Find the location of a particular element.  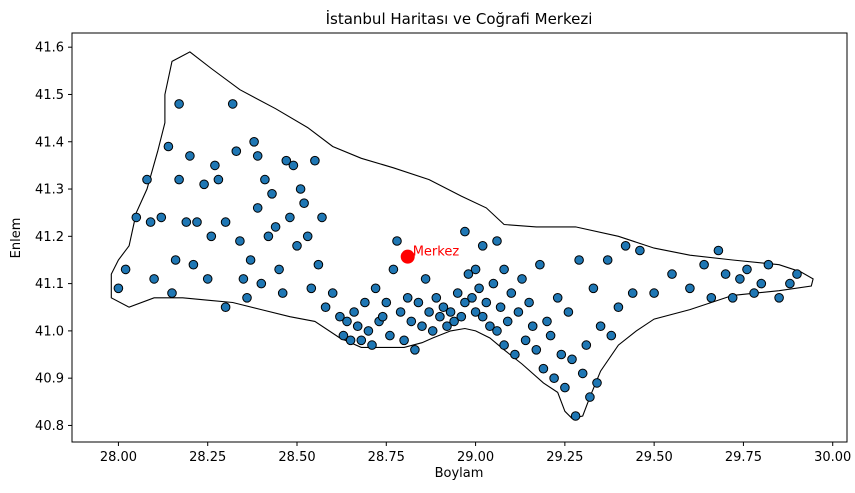

x-tick-label: 28.25 is located at coordinates (207, 457).